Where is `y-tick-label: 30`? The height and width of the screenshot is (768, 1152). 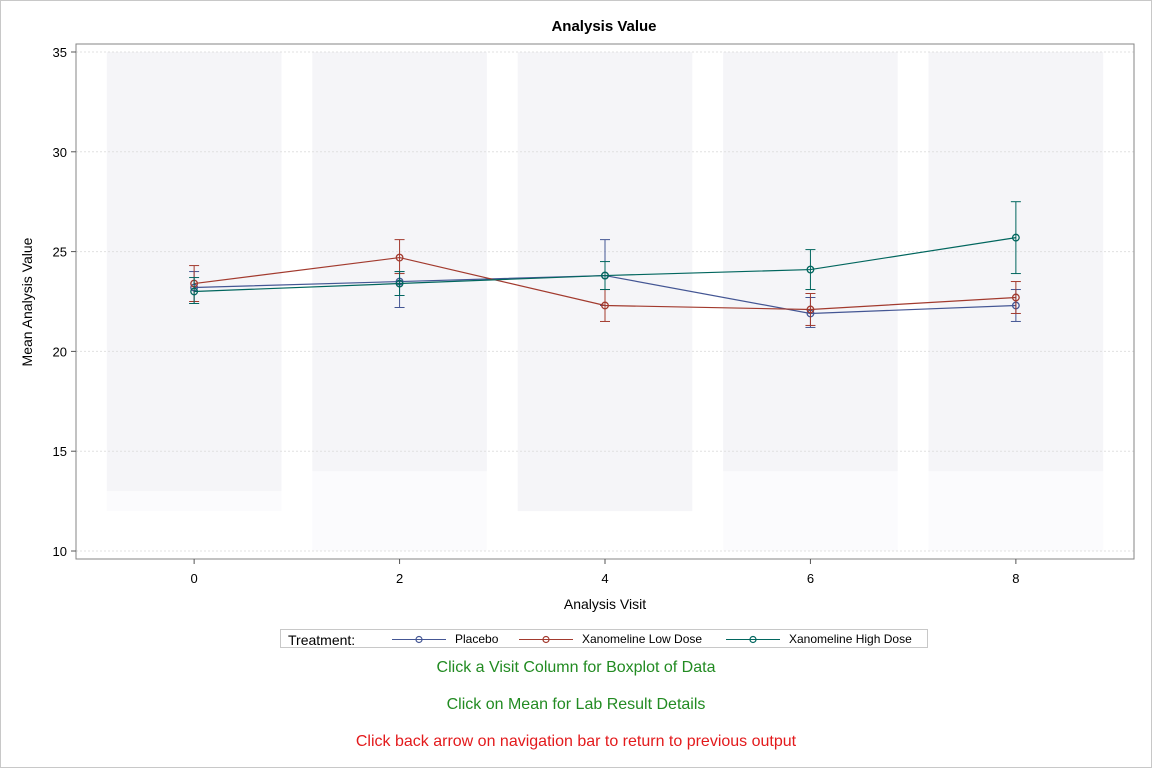 y-tick-label: 30 is located at coordinates (60, 152).